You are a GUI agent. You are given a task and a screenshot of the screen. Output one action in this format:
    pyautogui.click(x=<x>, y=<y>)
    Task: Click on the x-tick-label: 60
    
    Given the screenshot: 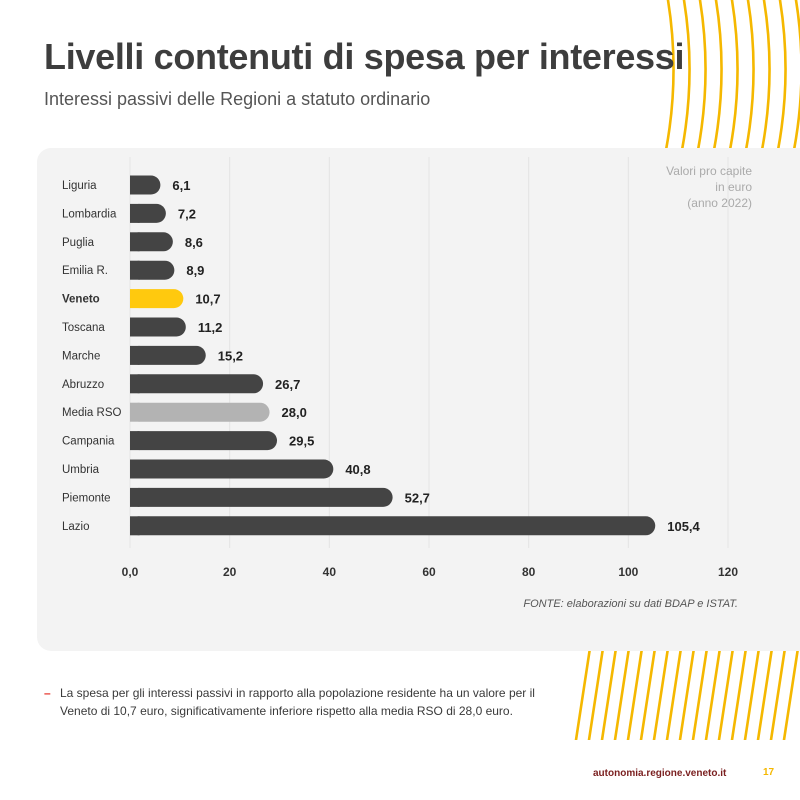 What is the action you would take?
    pyautogui.click(x=429, y=572)
    